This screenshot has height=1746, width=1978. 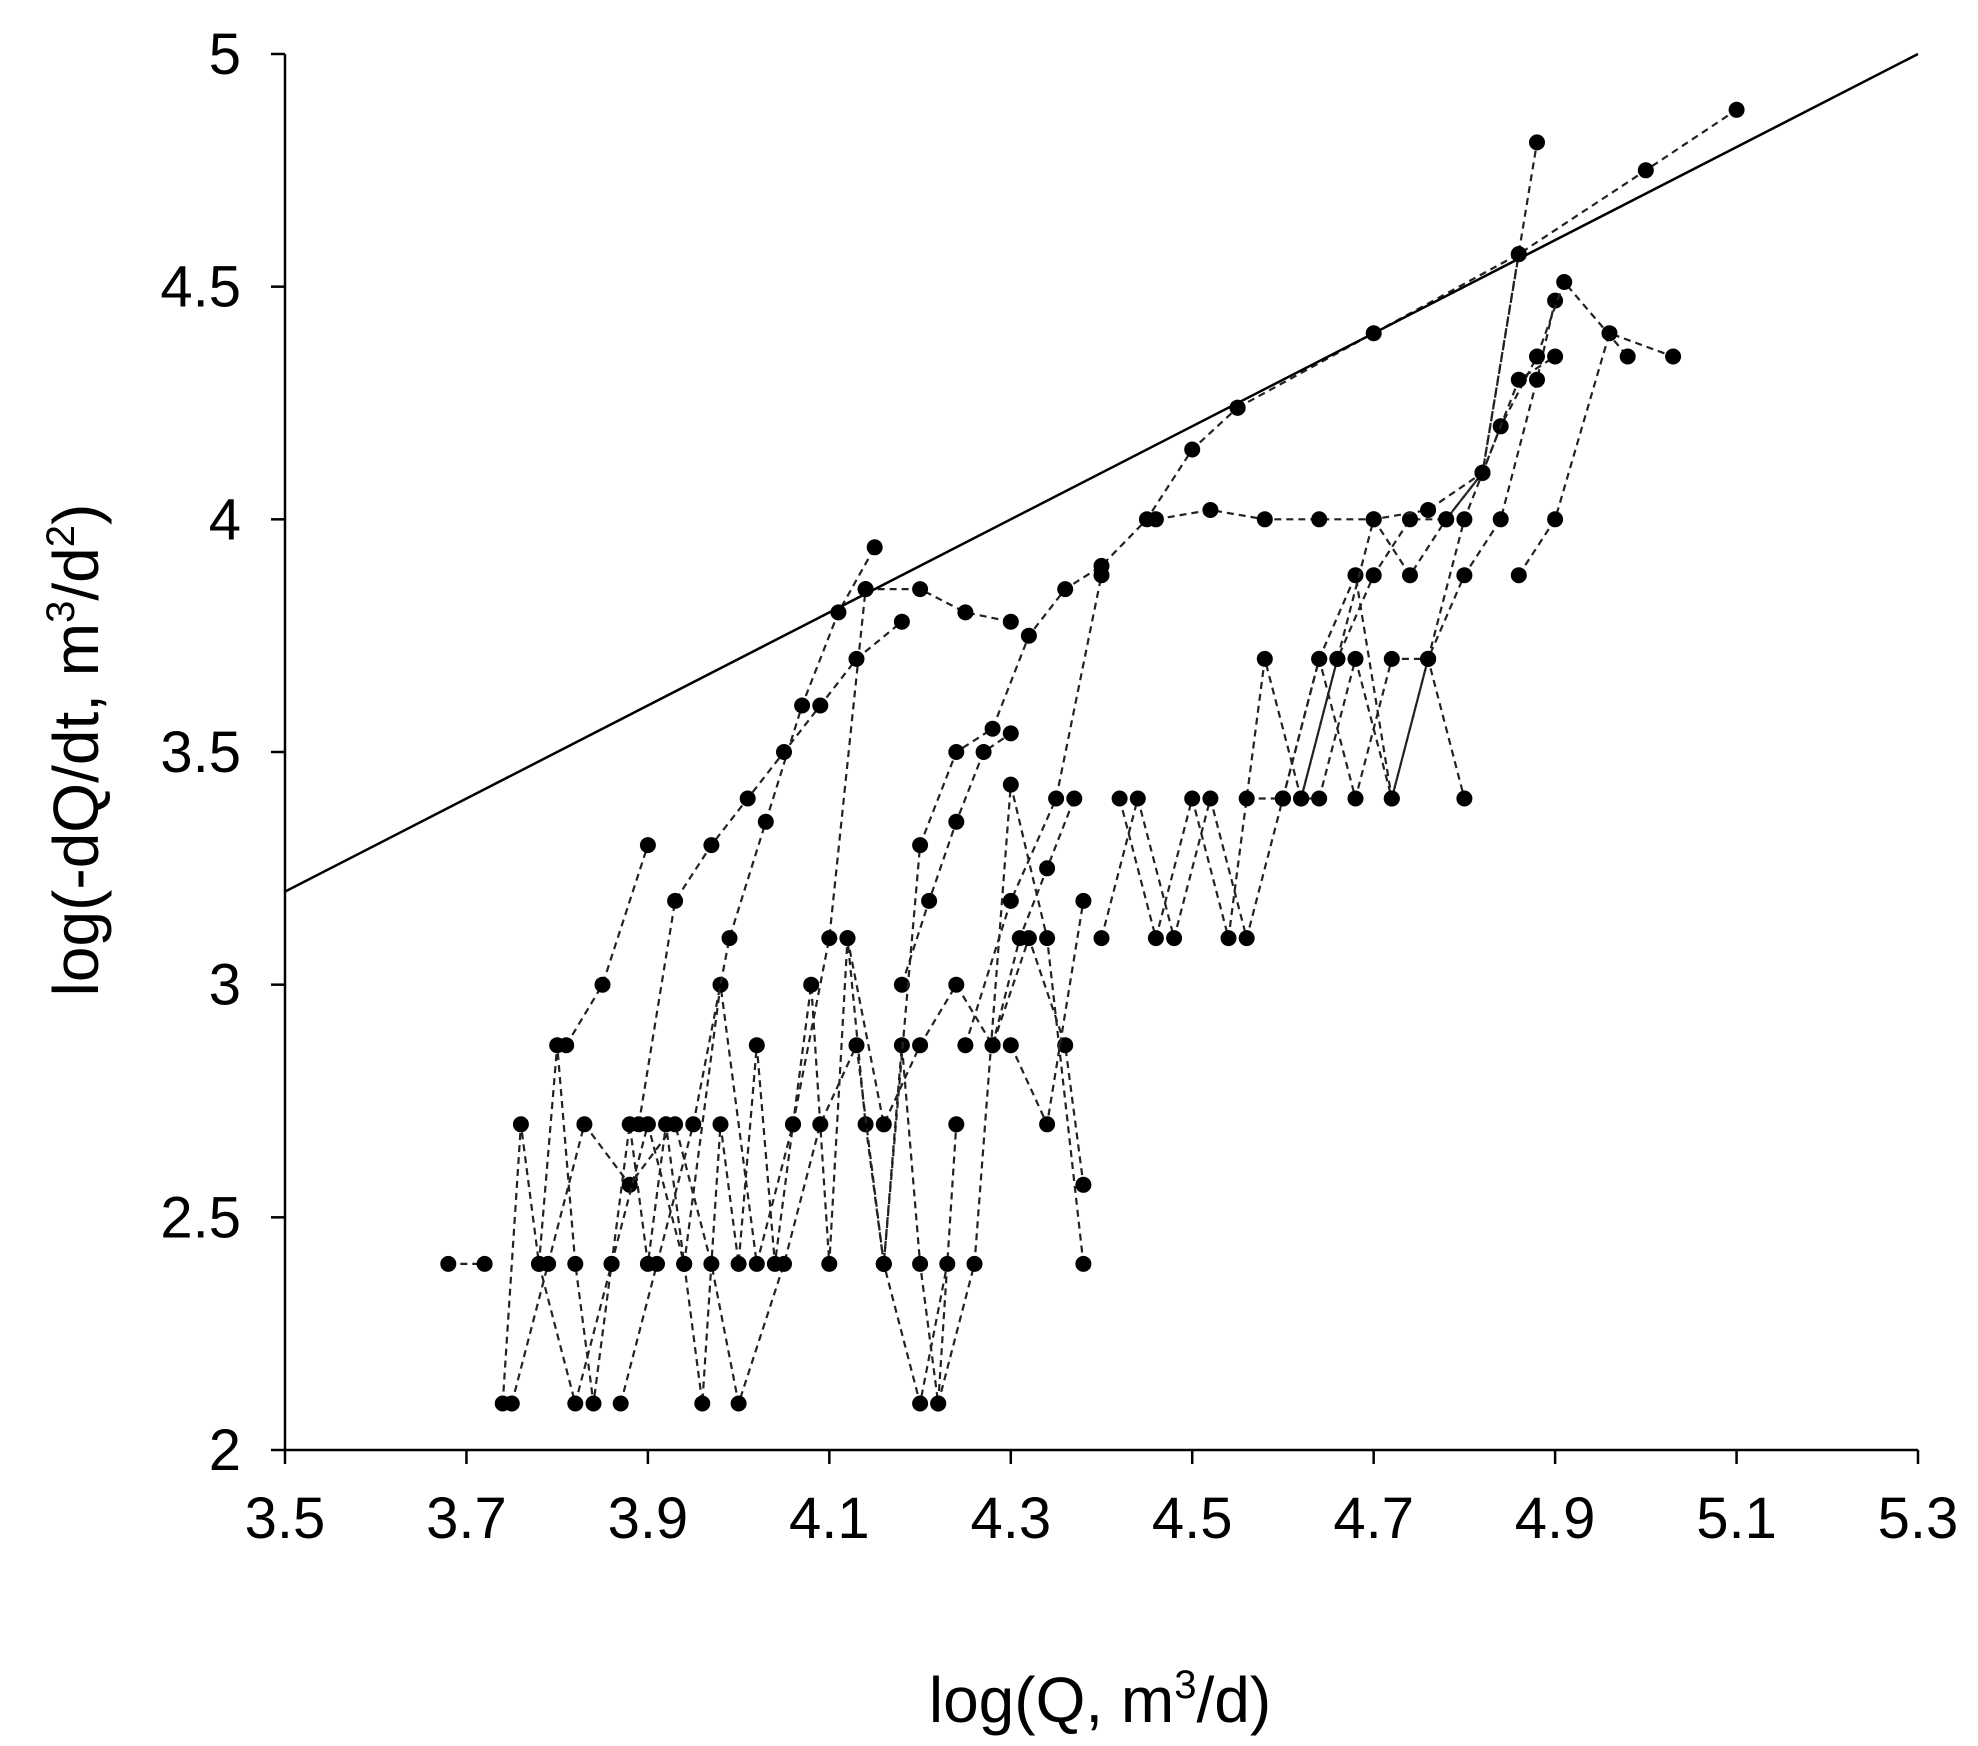 What do you see at coordinates (225, 54) in the screenshot?
I see `y-tick-label: 5` at bounding box center [225, 54].